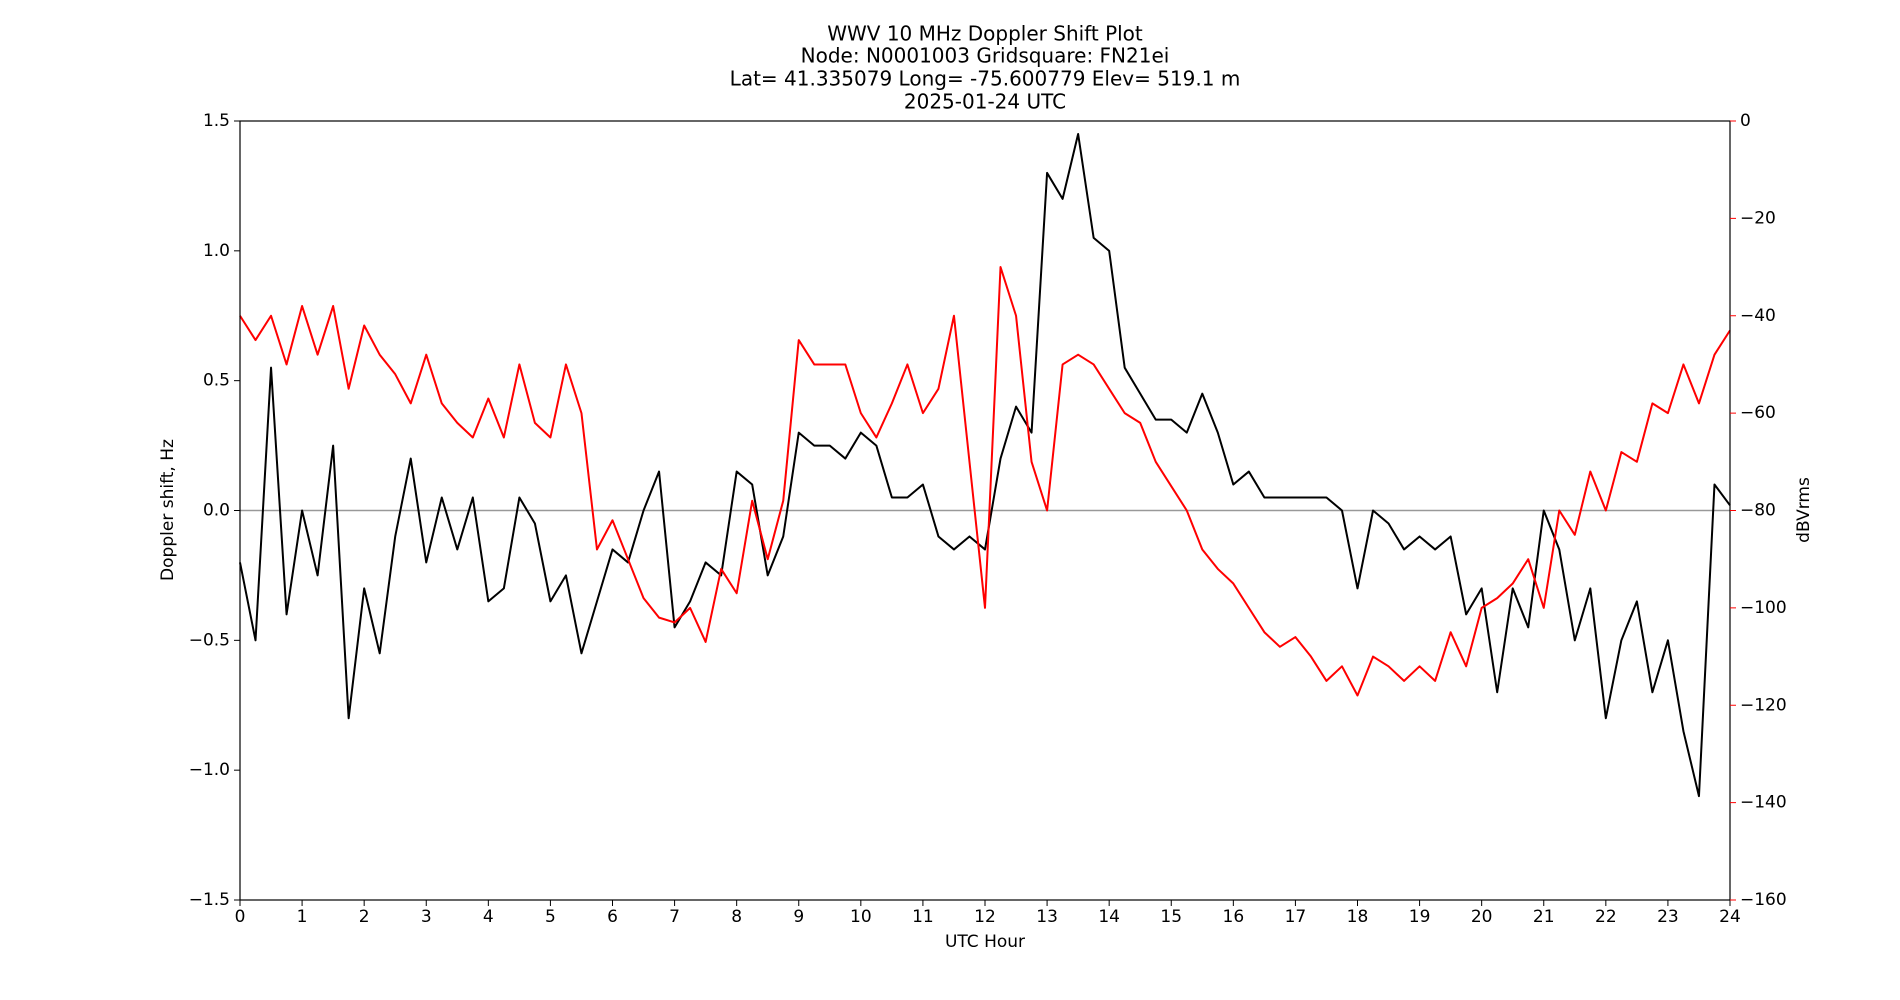 The width and height of the screenshot is (1900, 1000). Describe the element at coordinates (985, 917) in the screenshot. I see `x-tick-label: 12` at that location.